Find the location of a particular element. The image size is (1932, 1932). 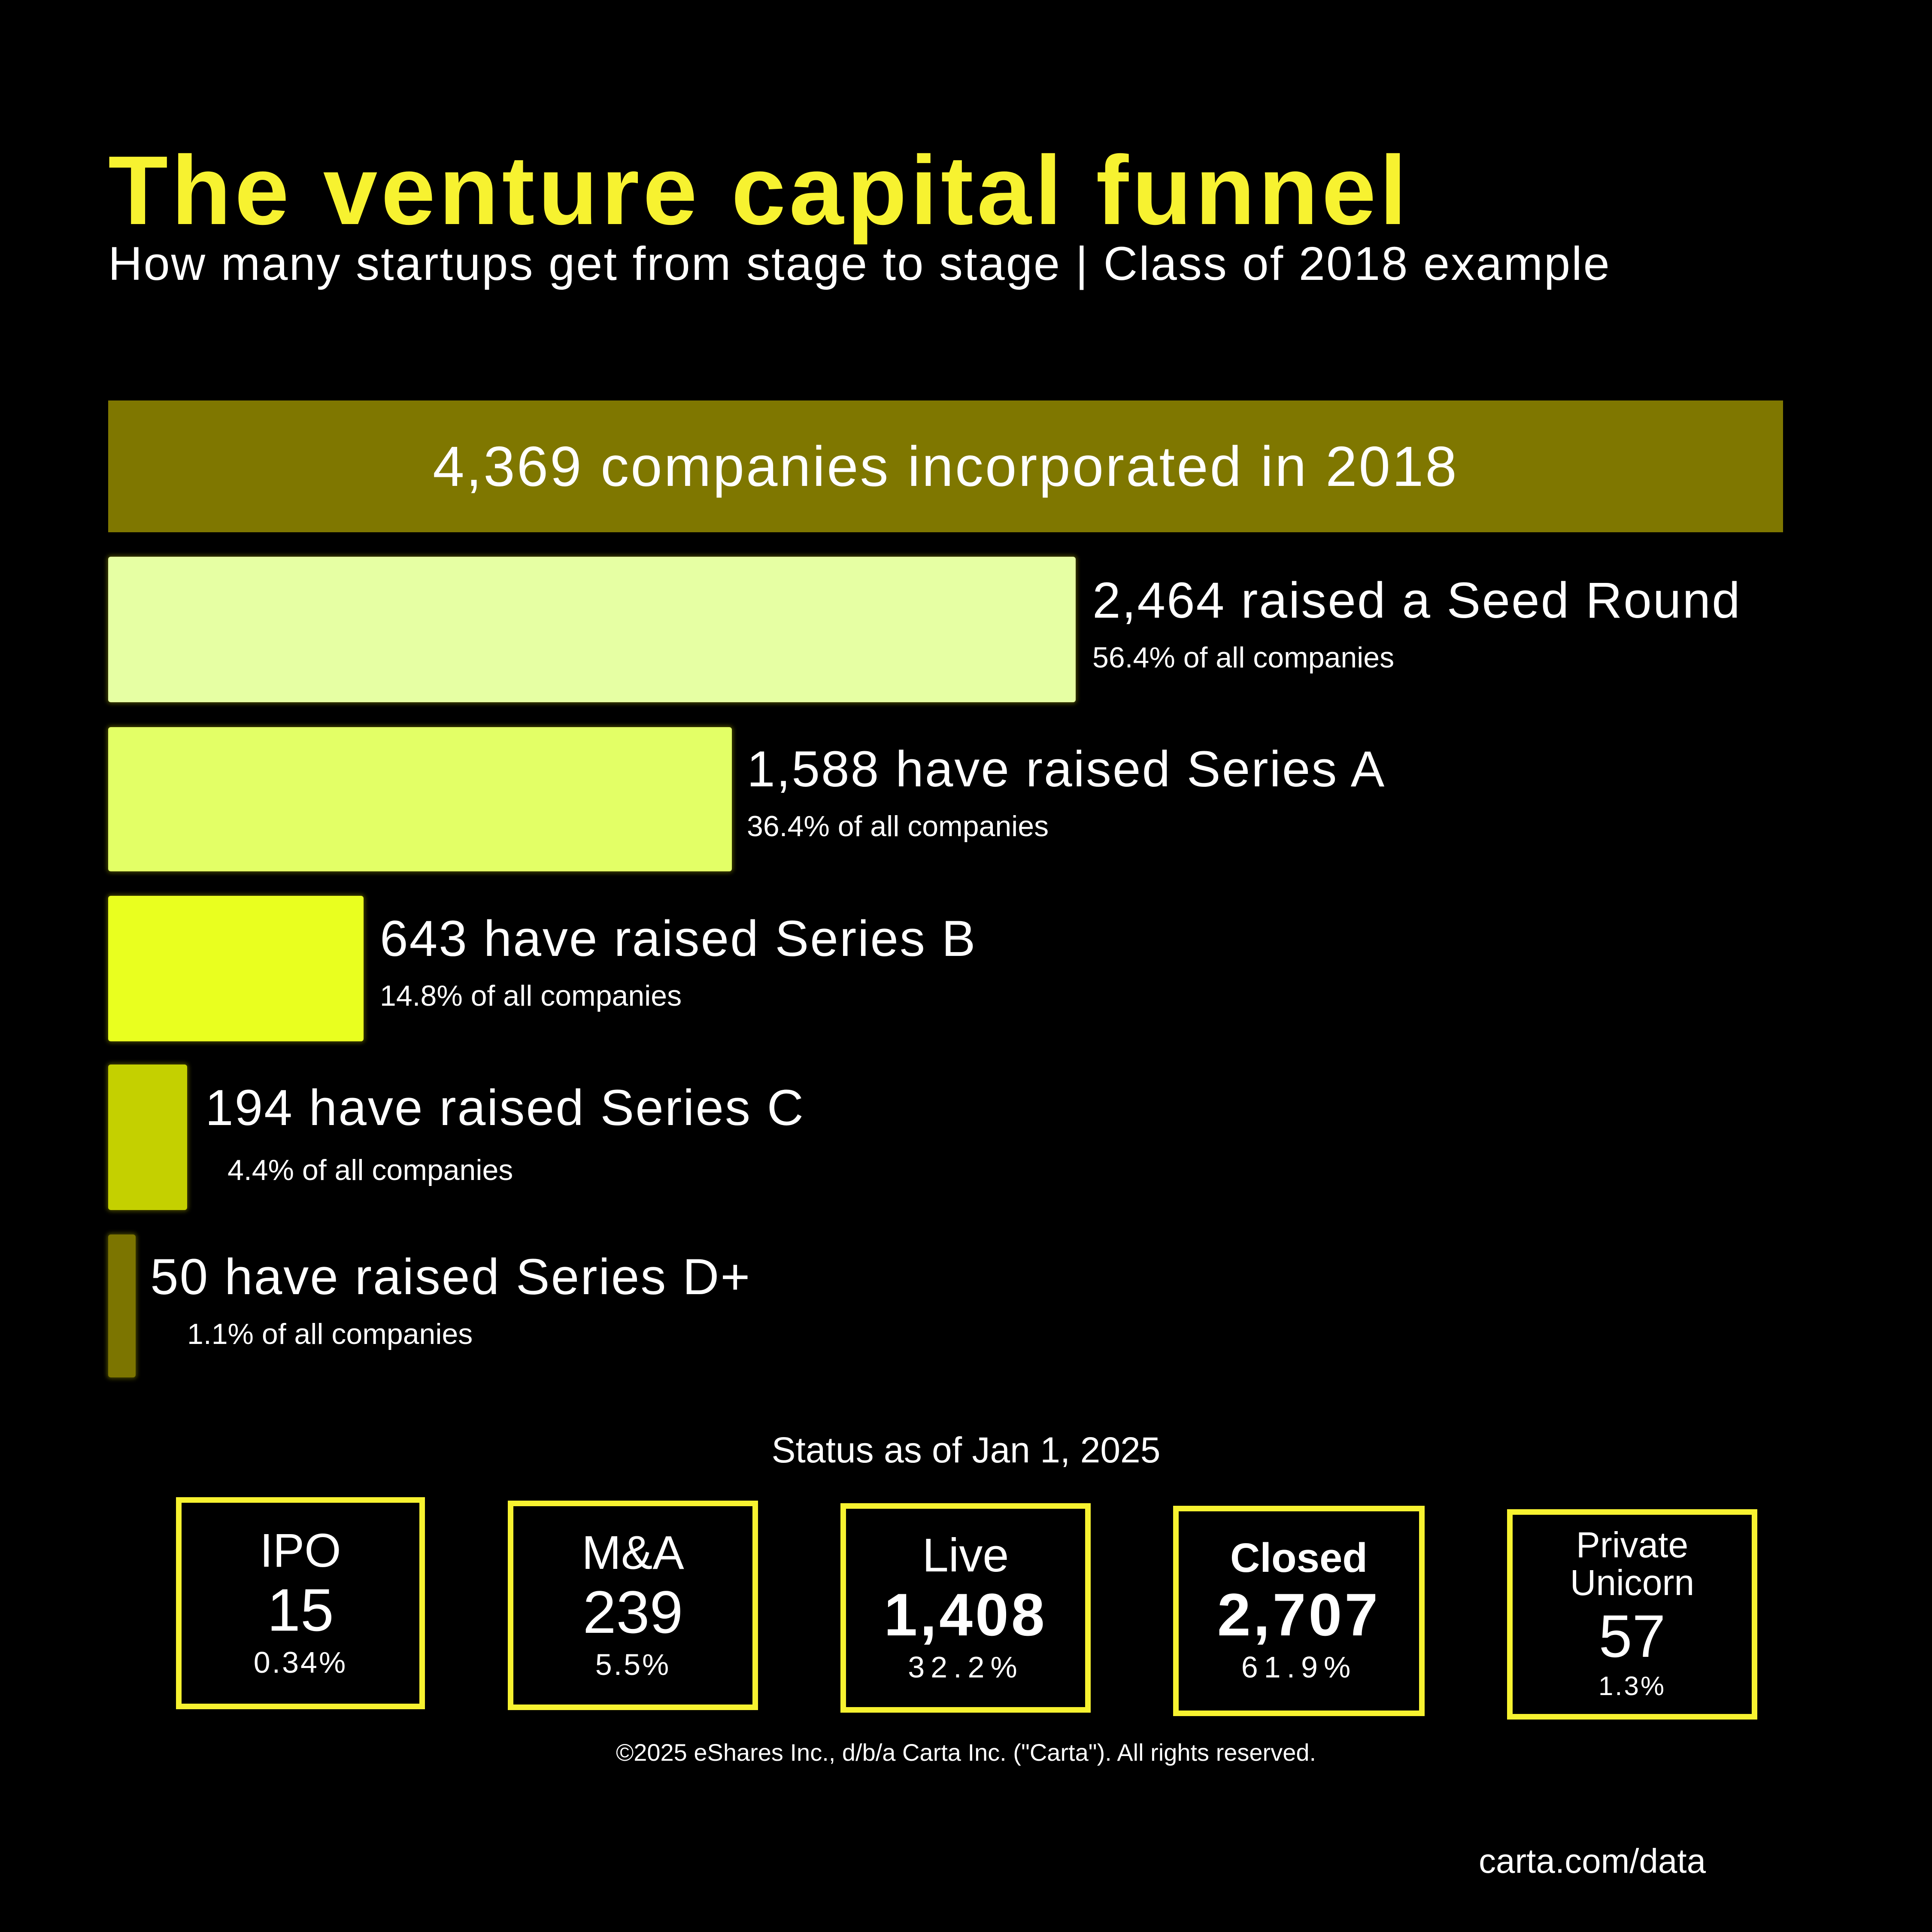

label-series-d-sub: 1.1% of all companies is located at coordinates (330, 1334).